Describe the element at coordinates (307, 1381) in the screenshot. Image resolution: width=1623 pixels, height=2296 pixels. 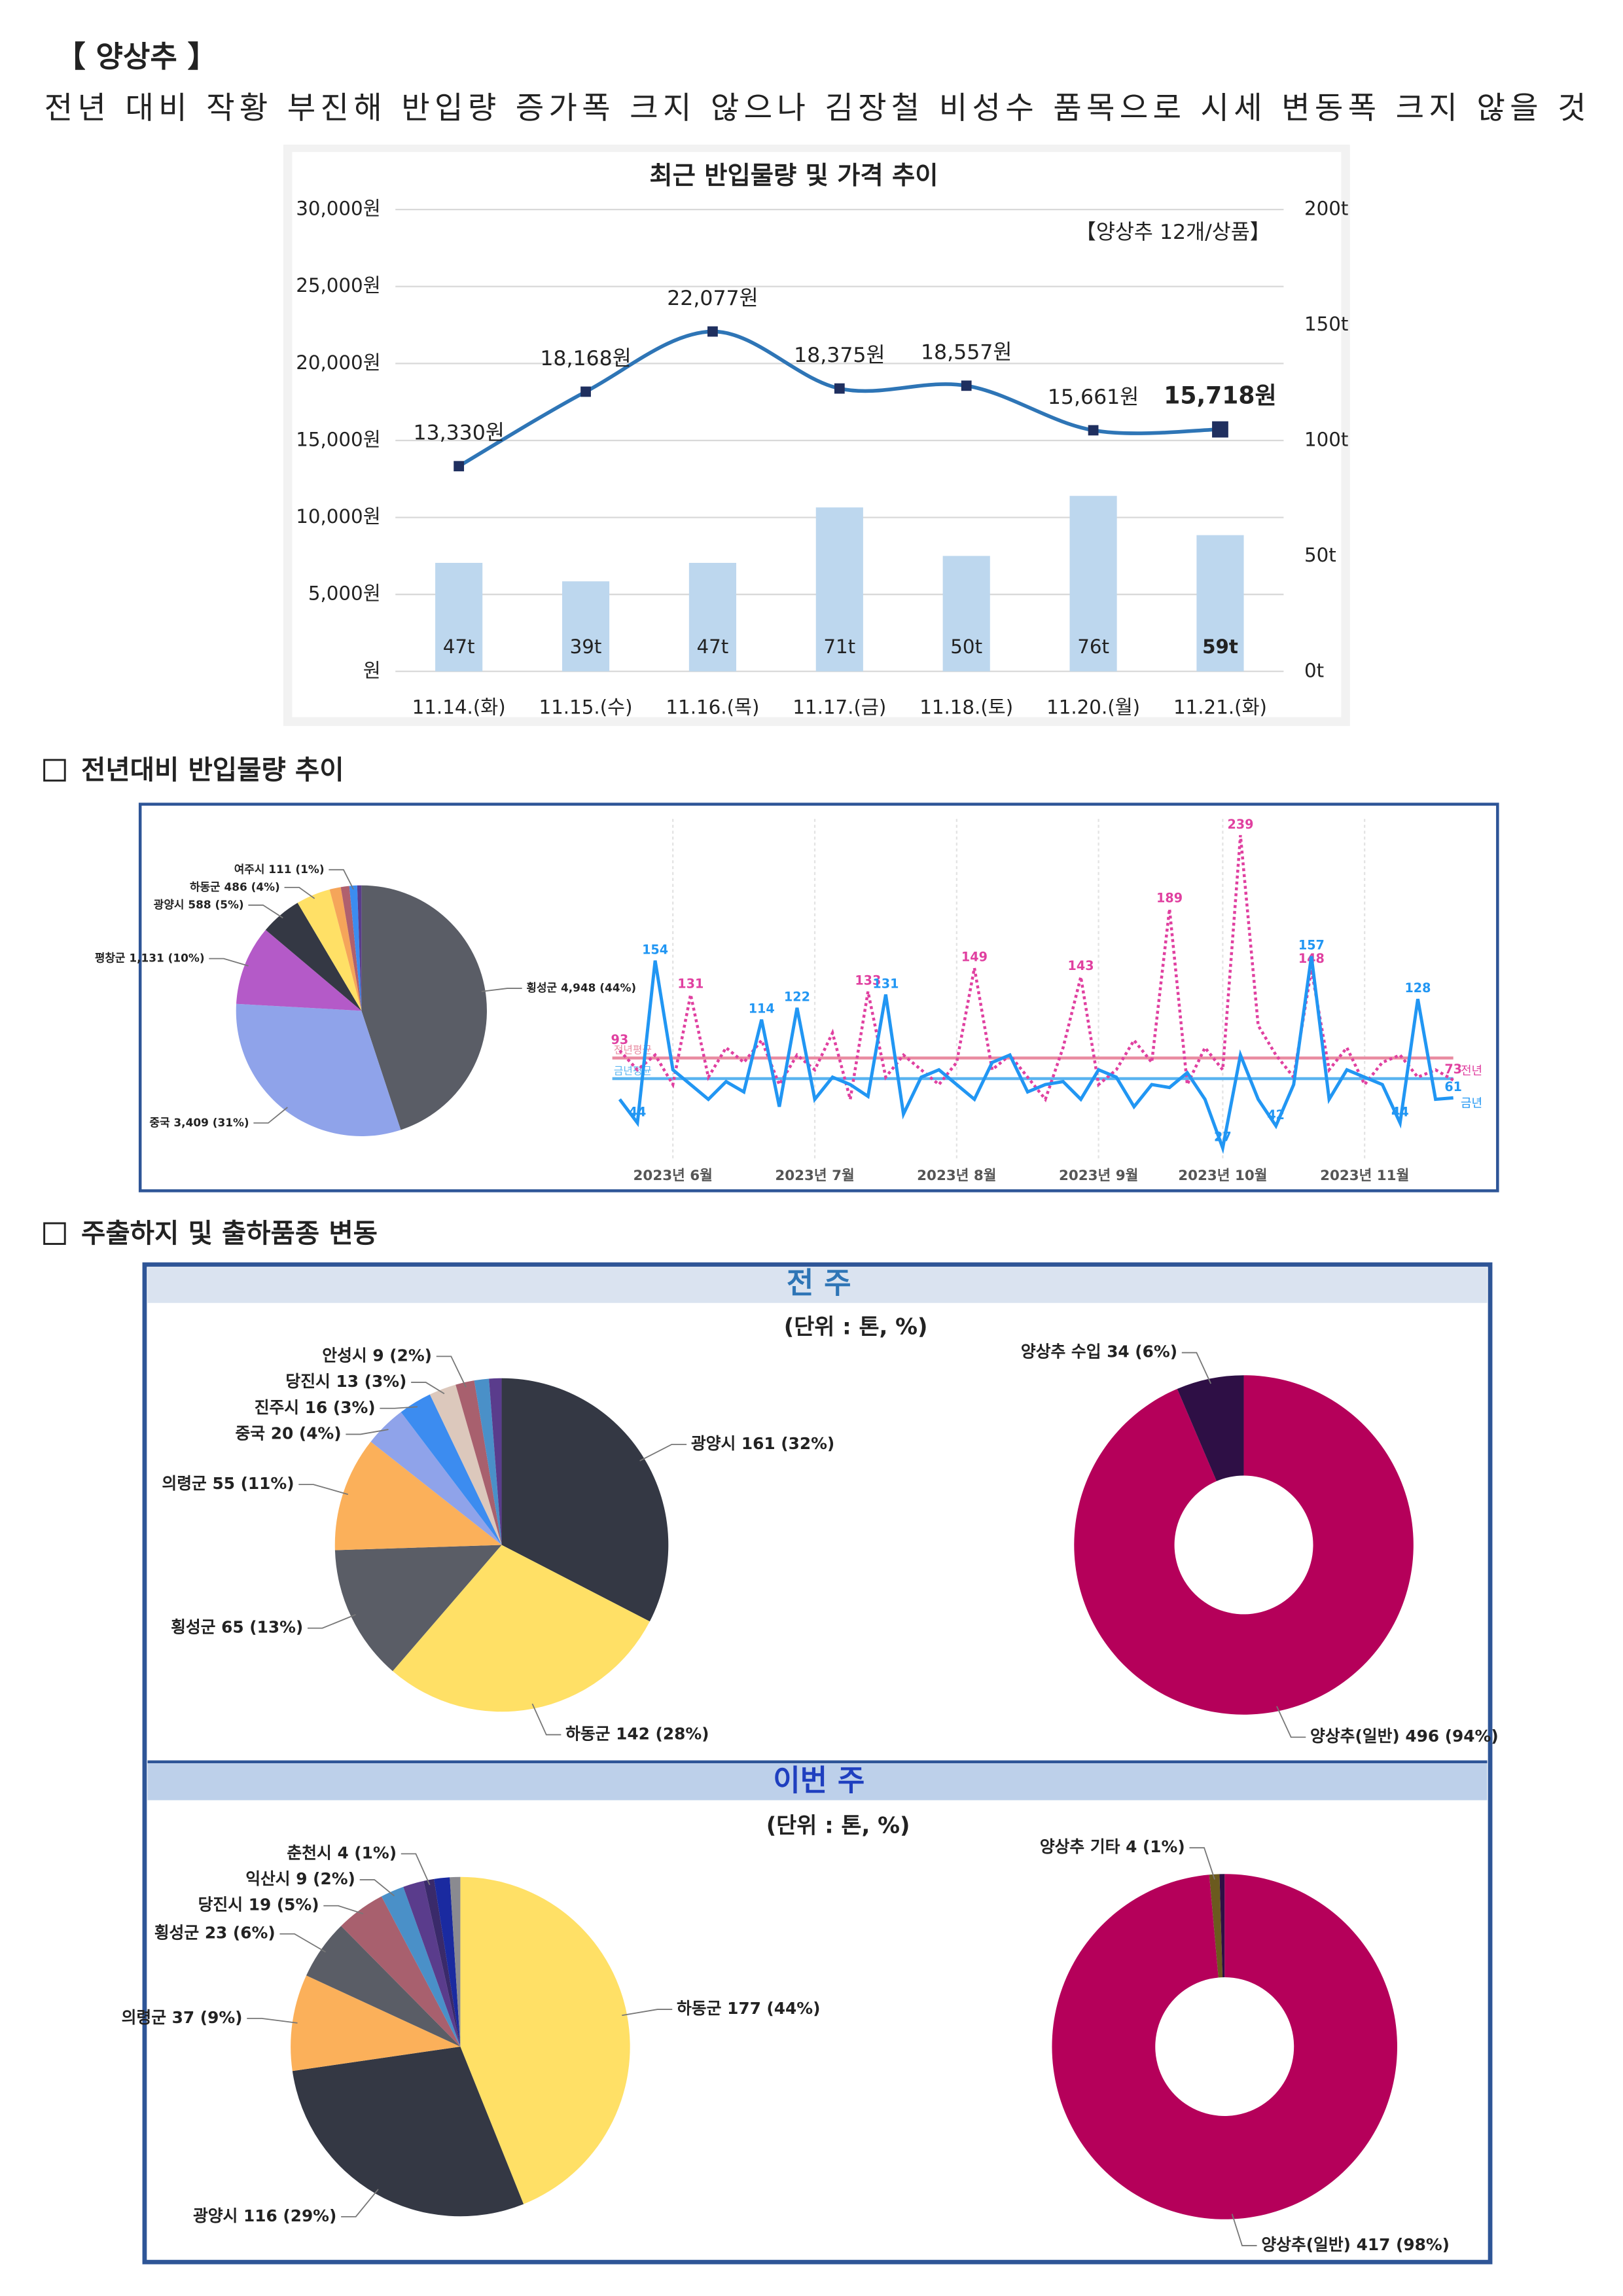
I see `slice-category: 당진시` at that location.